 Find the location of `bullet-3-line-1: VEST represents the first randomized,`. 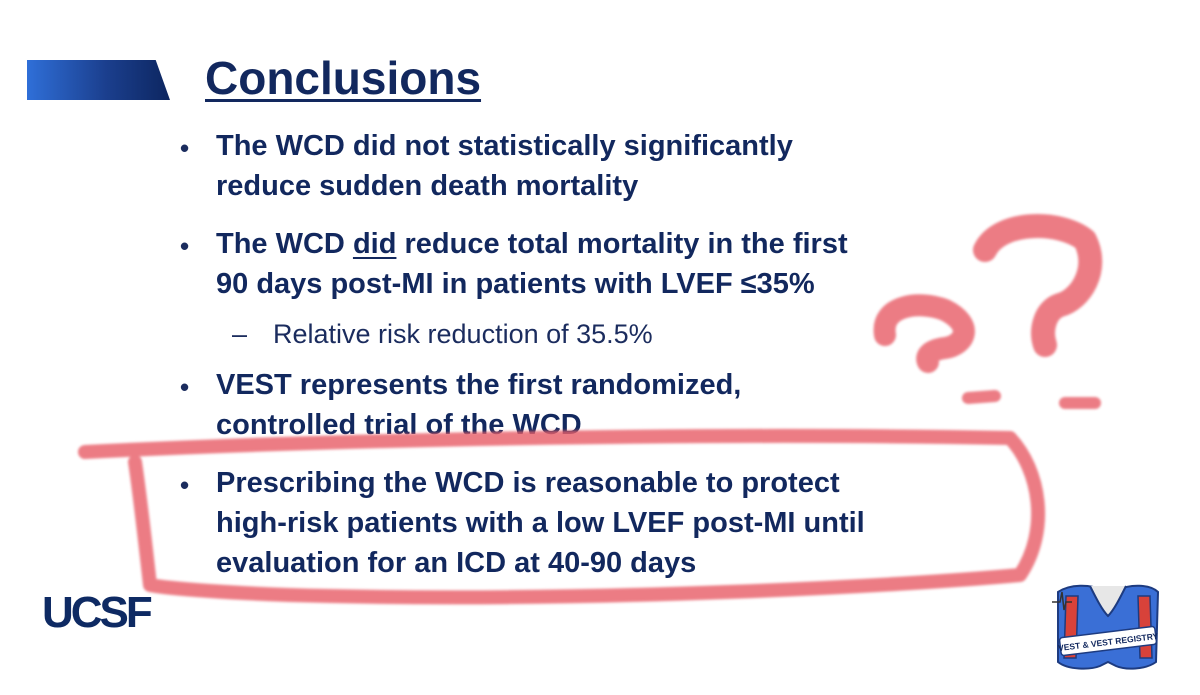

bullet-3-line-1: VEST represents the first randomized, is located at coordinates (479, 385).